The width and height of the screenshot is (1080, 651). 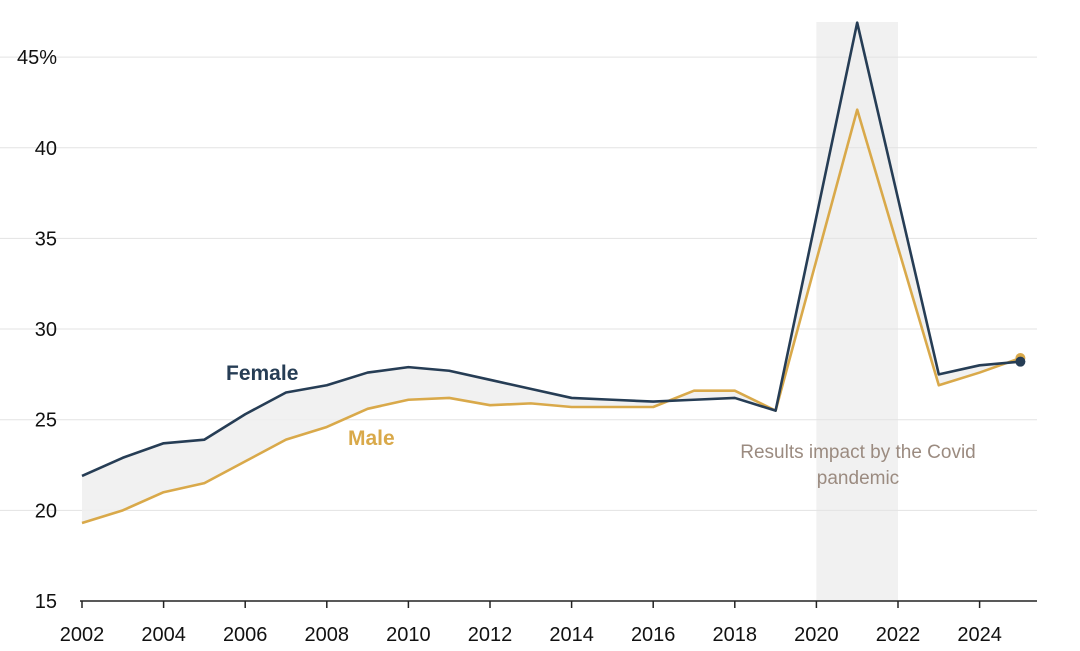 What do you see at coordinates (245, 635) in the screenshot?
I see `x-tick-label: 2006` at bounding box center [245, 635].